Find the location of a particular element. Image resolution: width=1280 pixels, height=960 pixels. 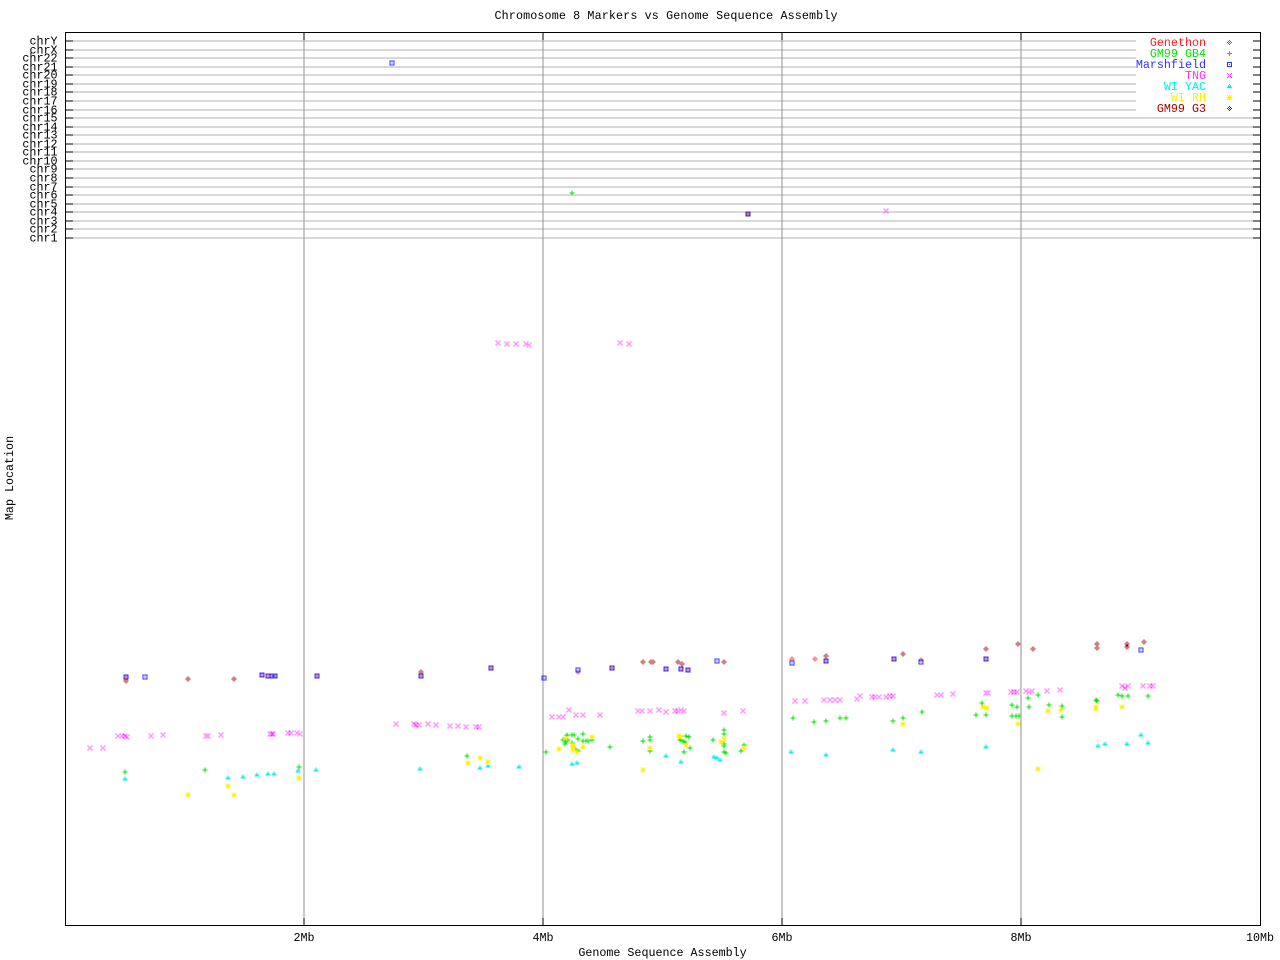

svg-text: chrY is located at coordinates (43, 42).